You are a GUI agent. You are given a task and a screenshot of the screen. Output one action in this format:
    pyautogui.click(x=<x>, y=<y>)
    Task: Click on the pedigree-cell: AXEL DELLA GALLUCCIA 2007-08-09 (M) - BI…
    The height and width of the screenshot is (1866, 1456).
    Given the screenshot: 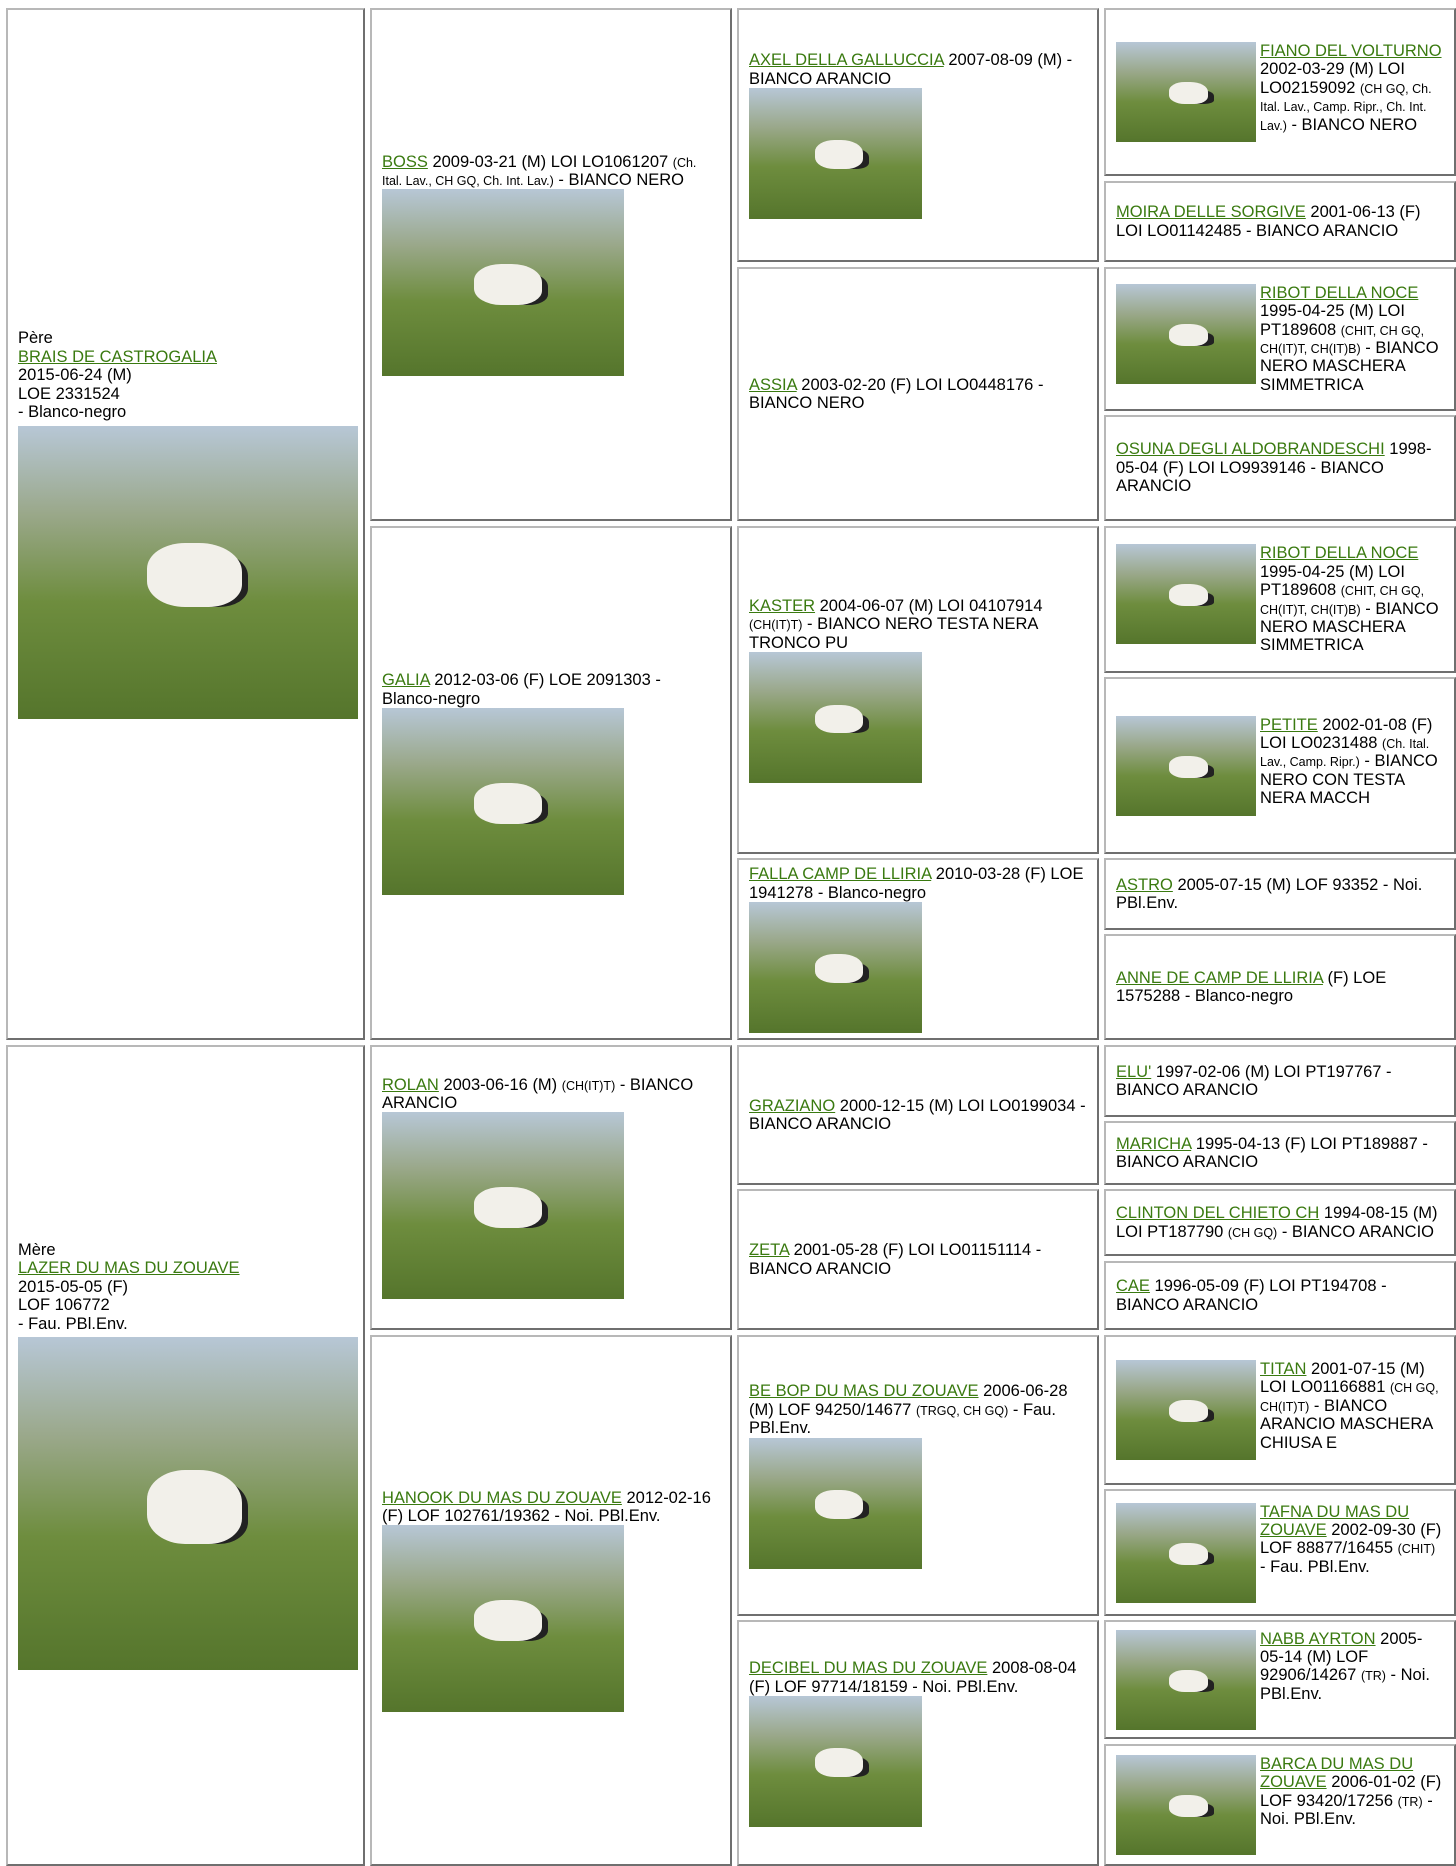 What is the action you would take?
    pyautogui.click(x=918, y=135)
    